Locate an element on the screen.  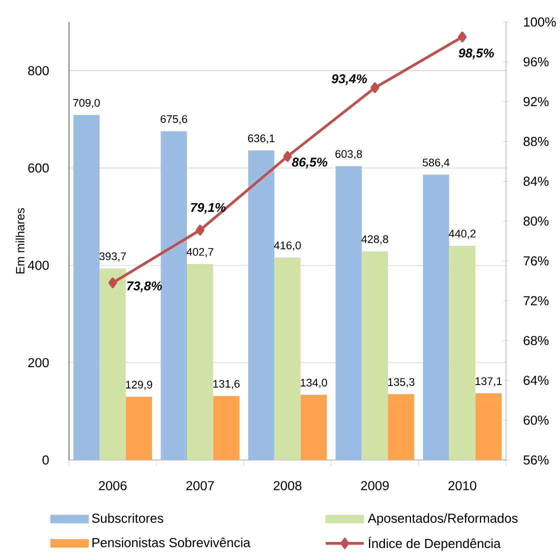
legend-label: Pensionistas Sobrevivência is located at coordinates (171, 543).